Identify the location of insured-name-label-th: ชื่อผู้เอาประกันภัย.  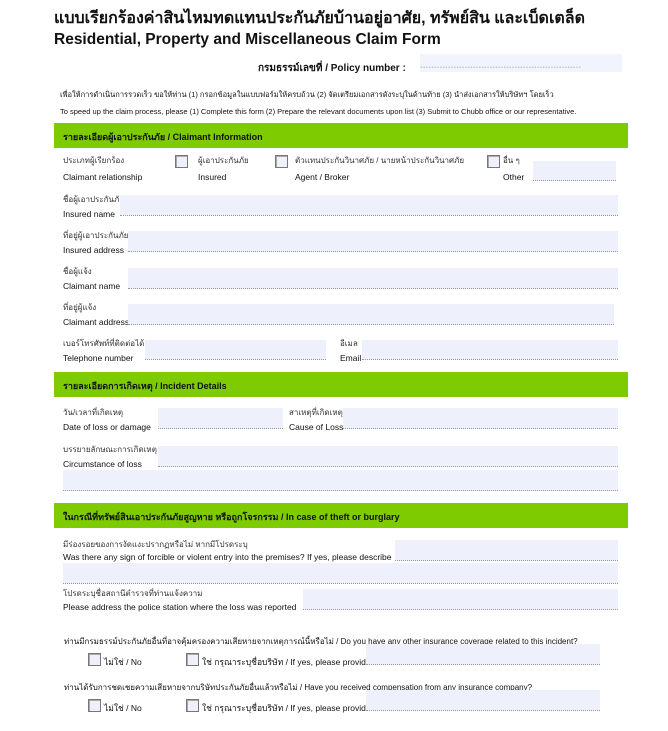
(93, 199).